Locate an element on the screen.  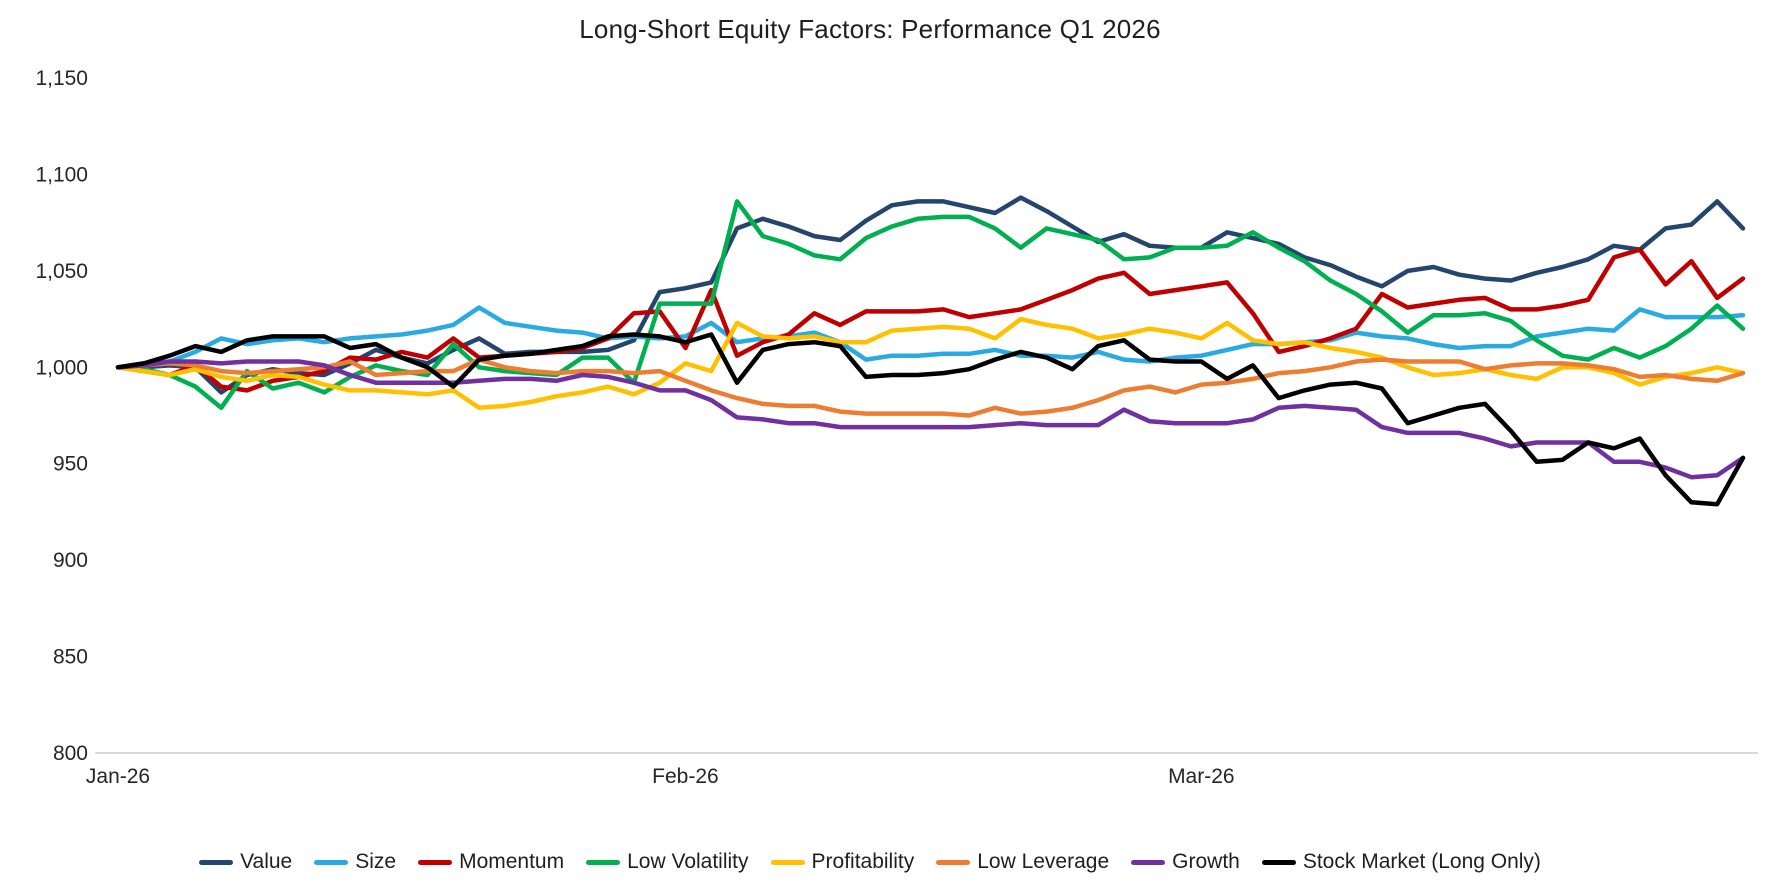
legend-swatch-growth is located at coordinates (1148, 862).